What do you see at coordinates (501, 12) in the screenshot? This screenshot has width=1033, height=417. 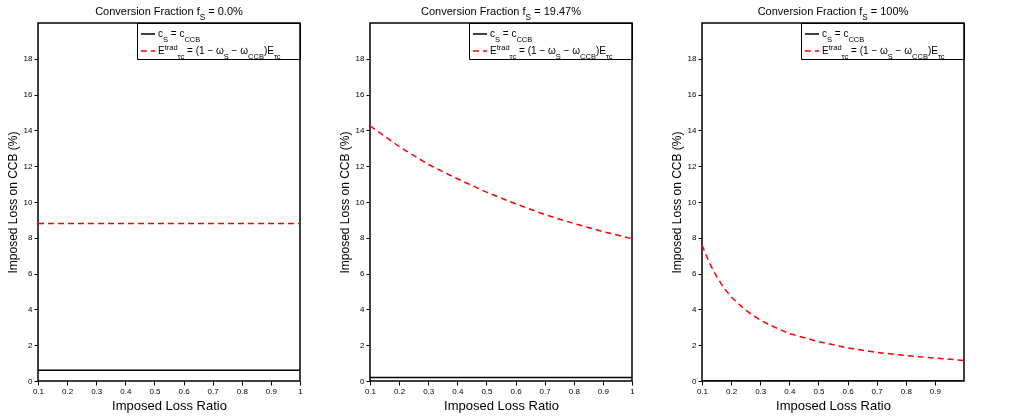 I see `chart-title: Conversion Fraction f$_{S}$ = 19.47%` at bounding box center [501, 12].